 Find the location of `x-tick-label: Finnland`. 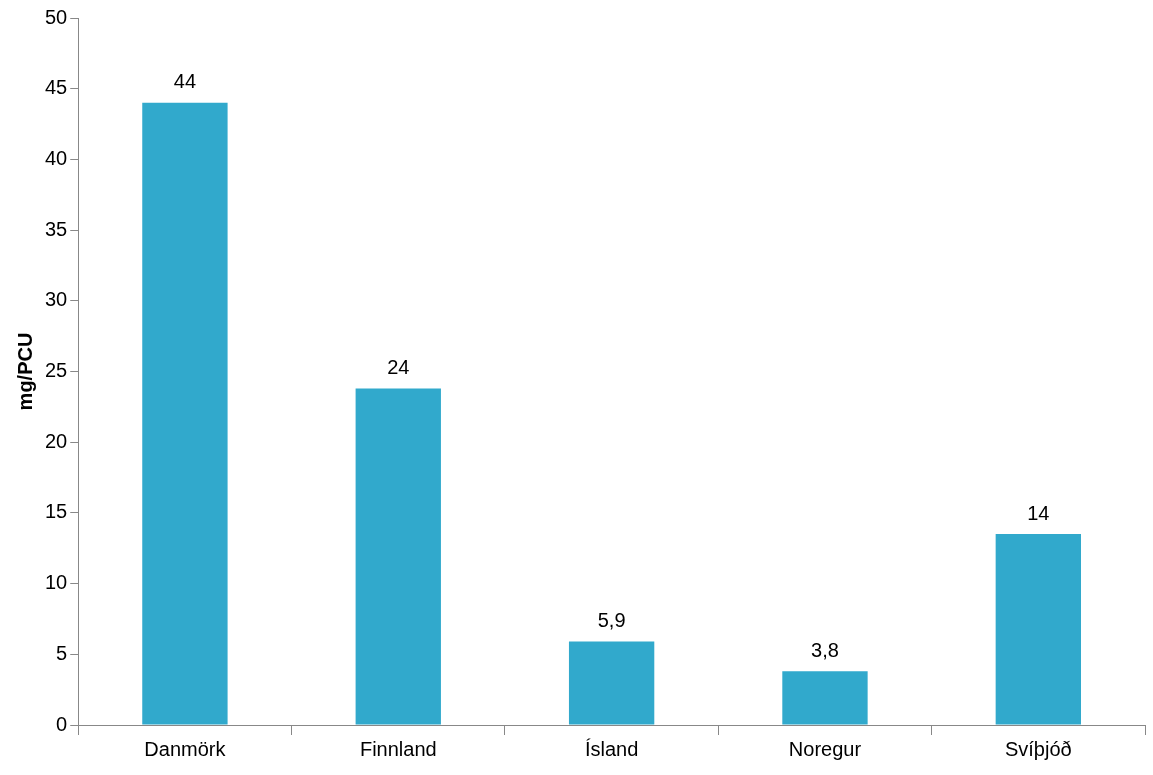

x-tick-label: Finnland is located at coordinates (398, 748).